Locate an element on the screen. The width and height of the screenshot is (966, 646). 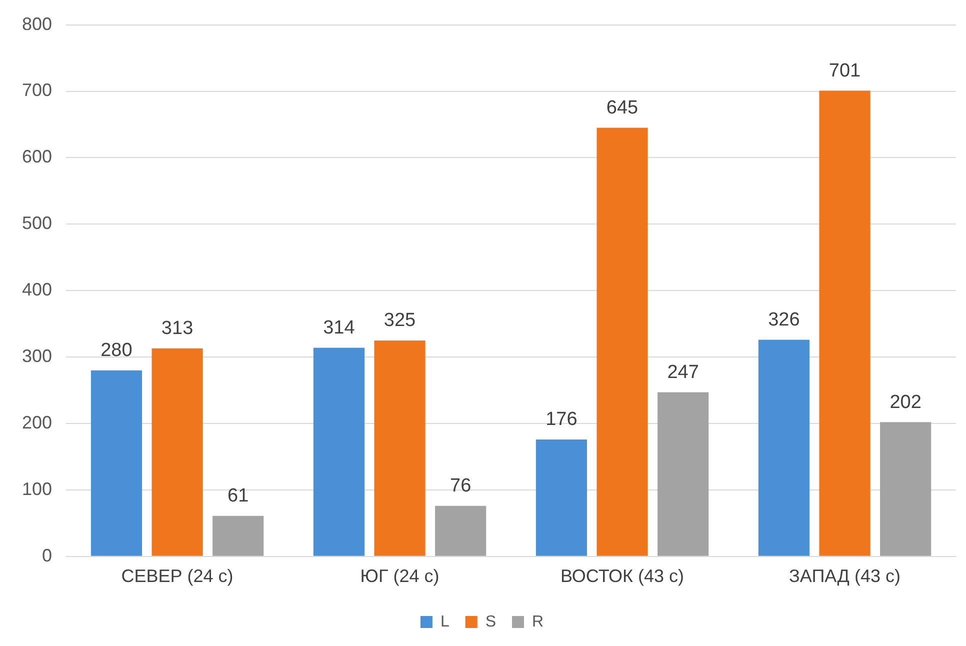
data-label: 202 is located at coordinates (906, 402).